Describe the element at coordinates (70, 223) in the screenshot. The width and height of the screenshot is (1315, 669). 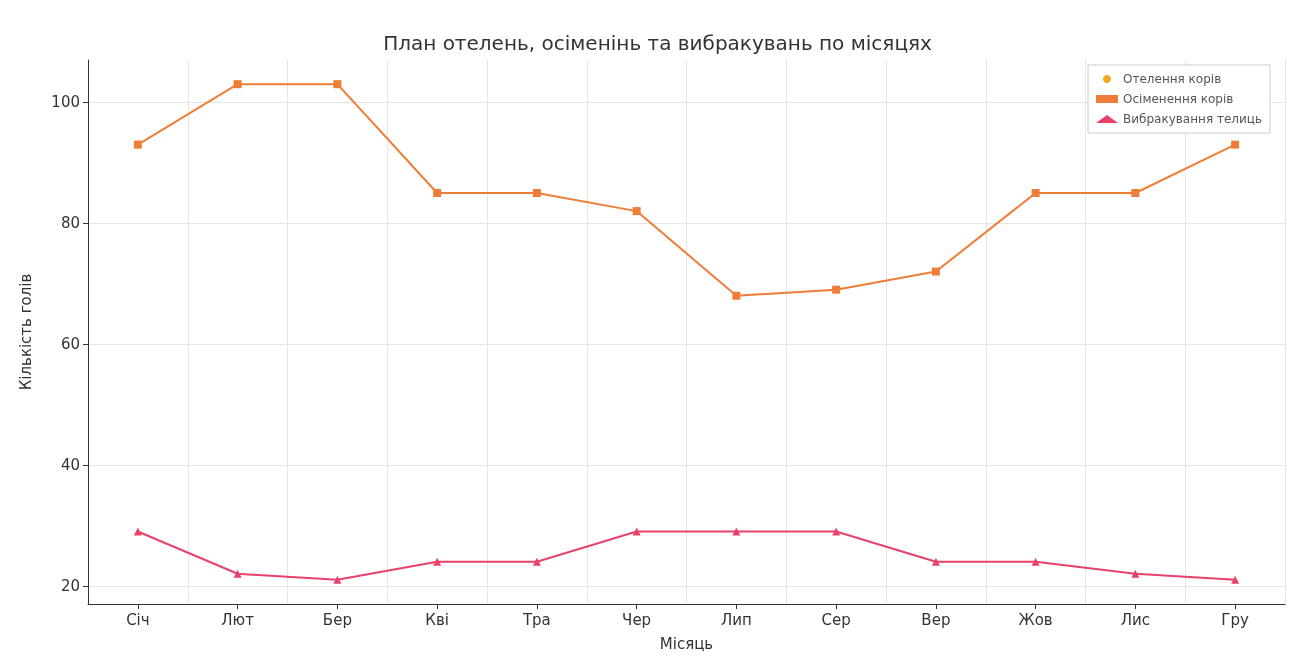
I see `y-tick-label: 80` at that location.